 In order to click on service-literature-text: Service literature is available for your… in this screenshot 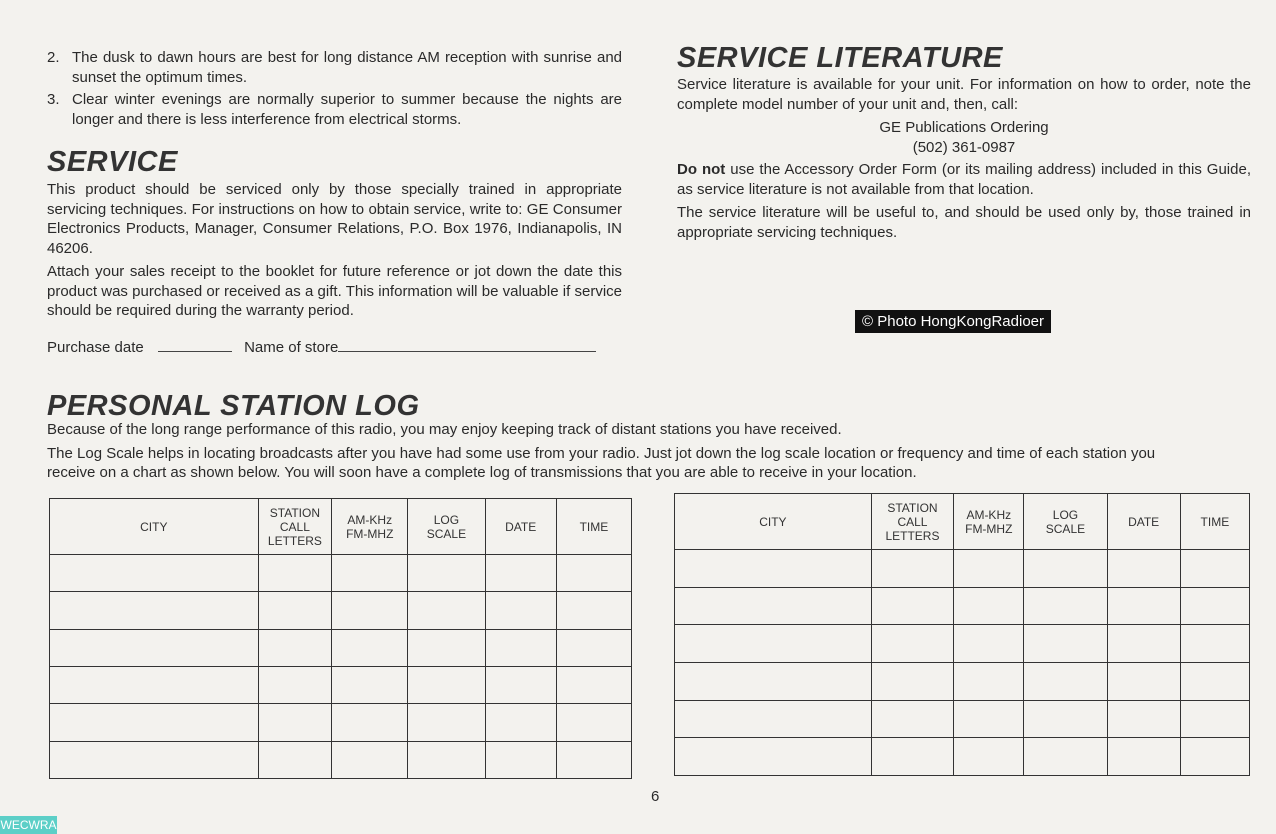, I will do `click(964, 158)`.